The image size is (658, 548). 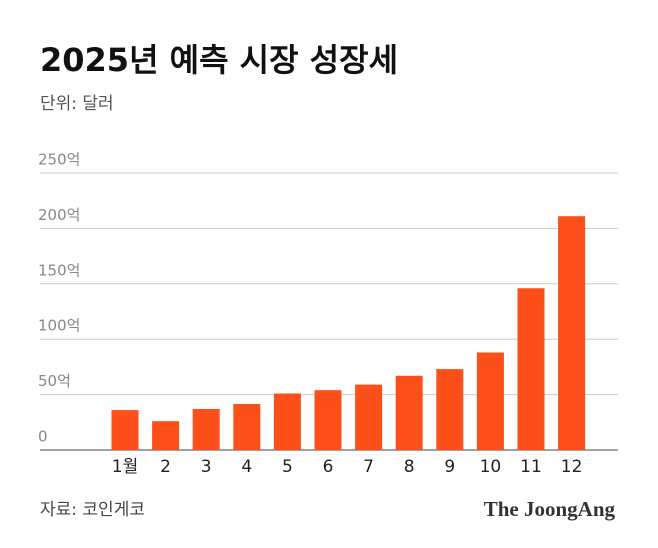 I want to click on x-tick-label: 10, so click(x=491, y=467).